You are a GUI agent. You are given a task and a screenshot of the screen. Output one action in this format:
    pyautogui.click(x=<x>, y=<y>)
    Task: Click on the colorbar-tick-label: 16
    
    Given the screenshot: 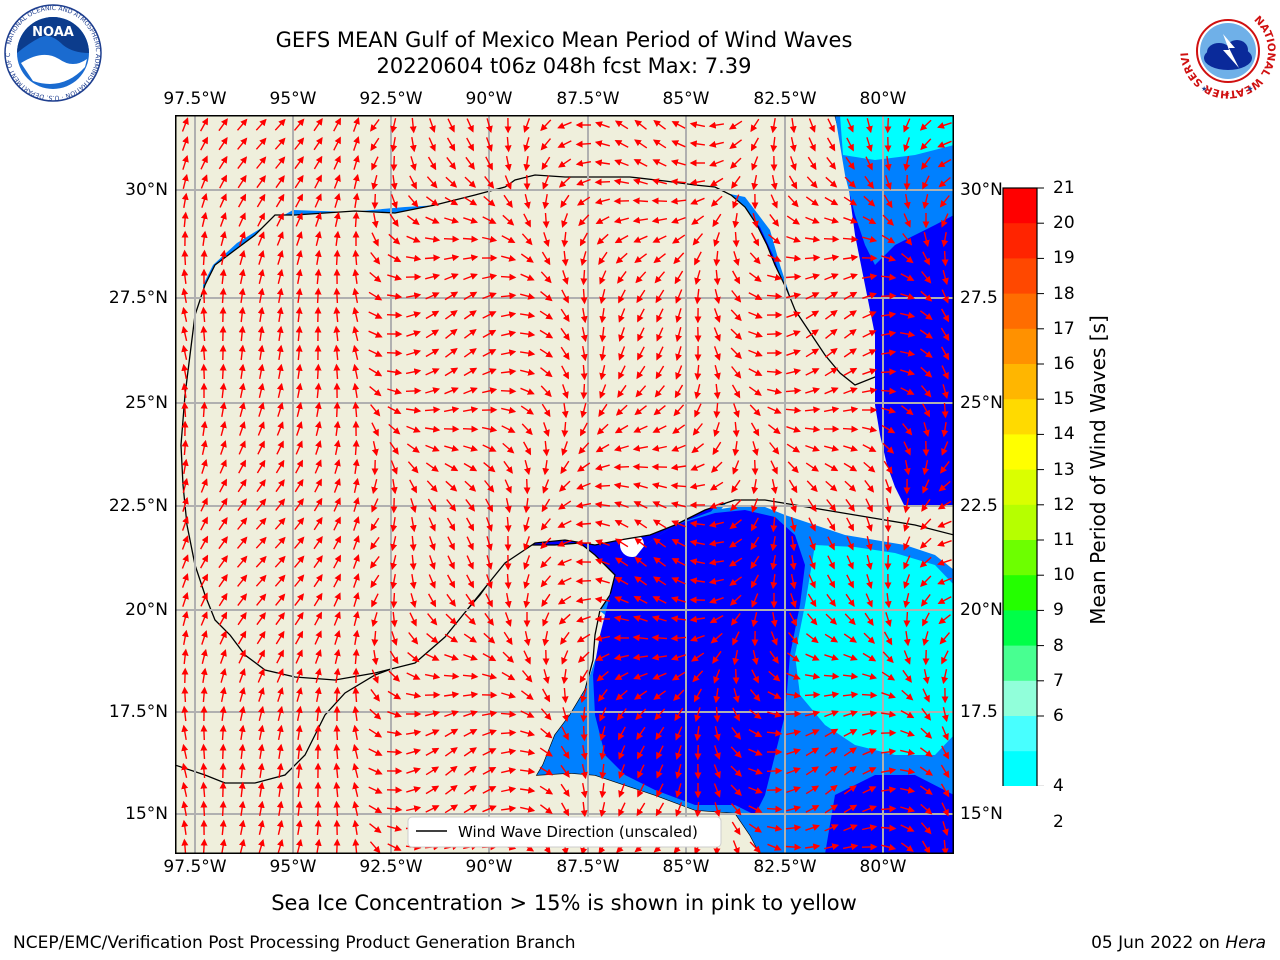 What is the action you would take?
    pyautogui.click(x=1064, y=364)
    